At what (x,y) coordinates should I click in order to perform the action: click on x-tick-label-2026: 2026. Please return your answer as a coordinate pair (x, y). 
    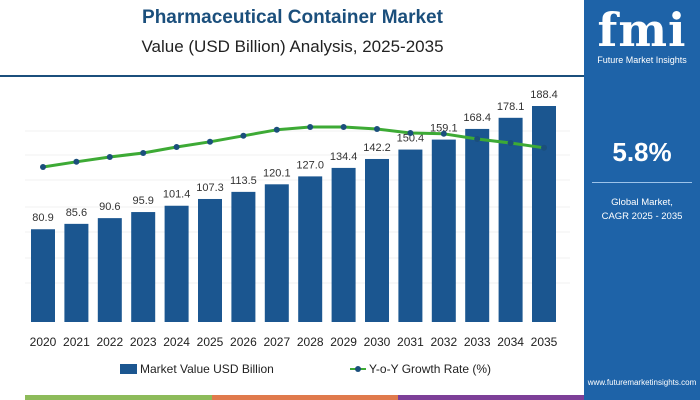
    Looking at the image, I should click on (243, 342).